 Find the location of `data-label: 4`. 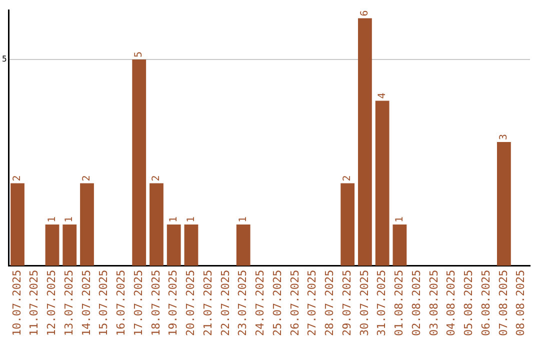

data-label: 4 is located at coordinates (382, 95).